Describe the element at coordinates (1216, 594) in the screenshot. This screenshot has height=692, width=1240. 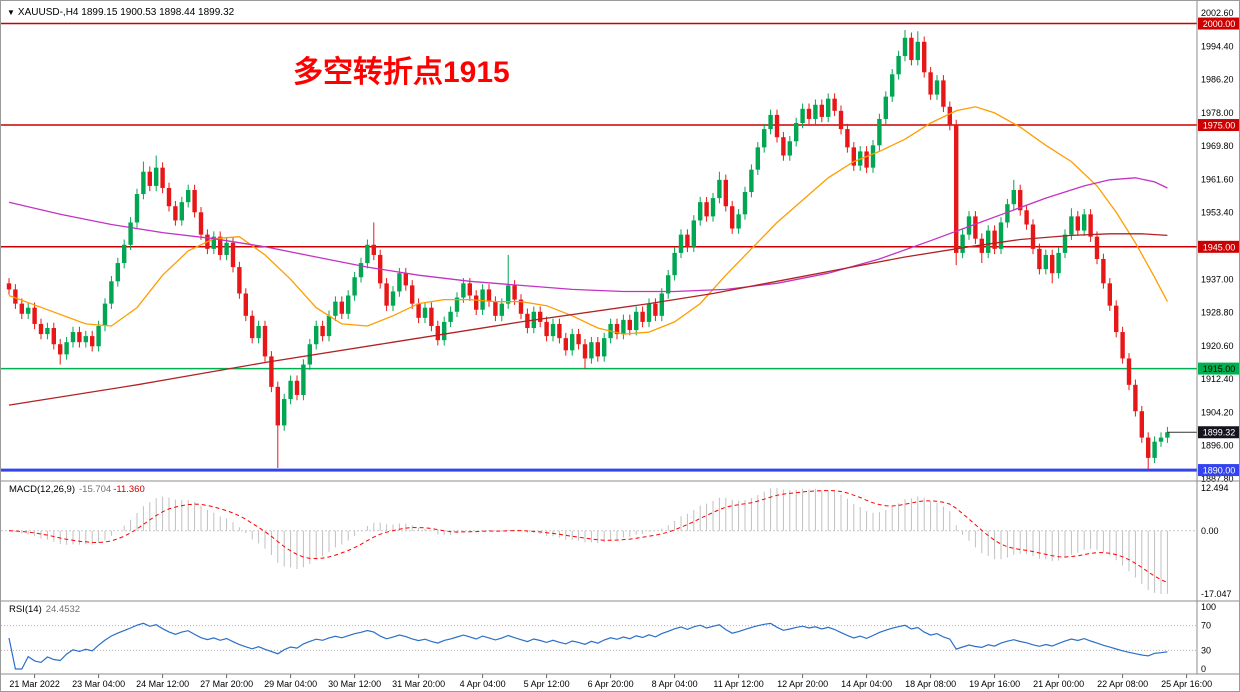
I see `macd-axis-label: -17.047` at that location.